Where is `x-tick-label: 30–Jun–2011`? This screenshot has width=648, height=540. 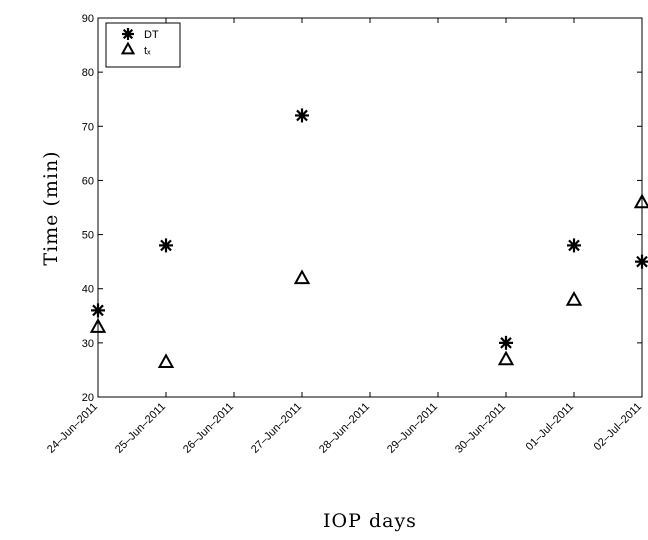 x-tick-label: 30–Jun–2011 is located at coordinates (480, 428).